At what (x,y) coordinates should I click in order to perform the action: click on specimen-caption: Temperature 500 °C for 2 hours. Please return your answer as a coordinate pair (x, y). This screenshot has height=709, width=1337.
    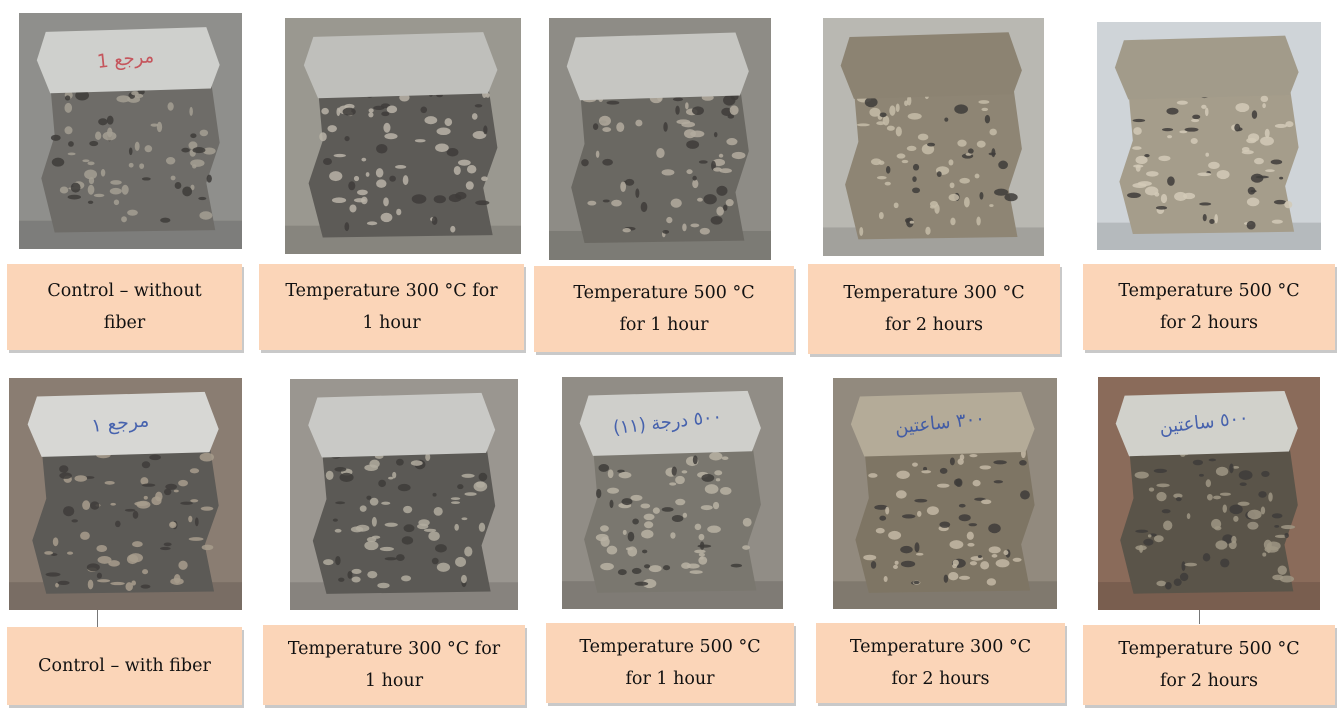
    Looking at the image, I should click on (1209, 307).